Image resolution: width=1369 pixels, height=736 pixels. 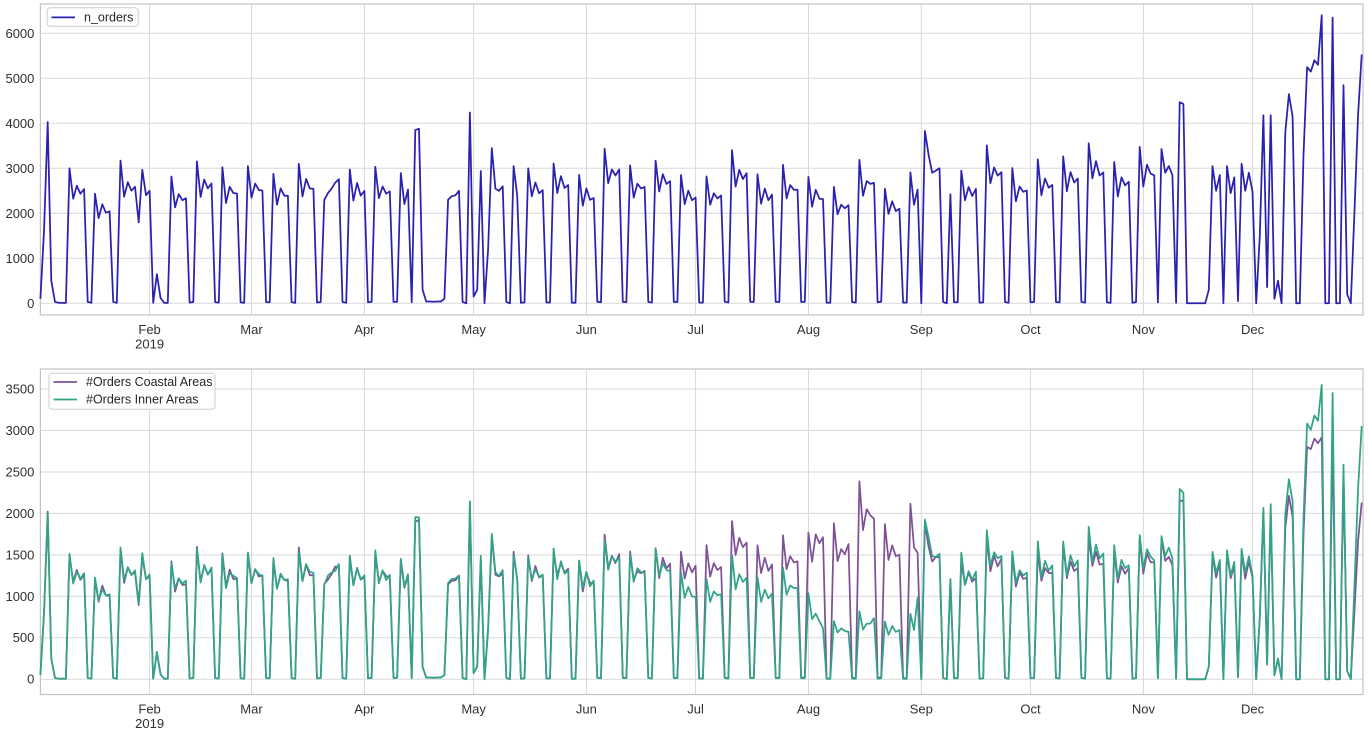 I want to click on svg-text: 1500, so click(x=19, y=554).